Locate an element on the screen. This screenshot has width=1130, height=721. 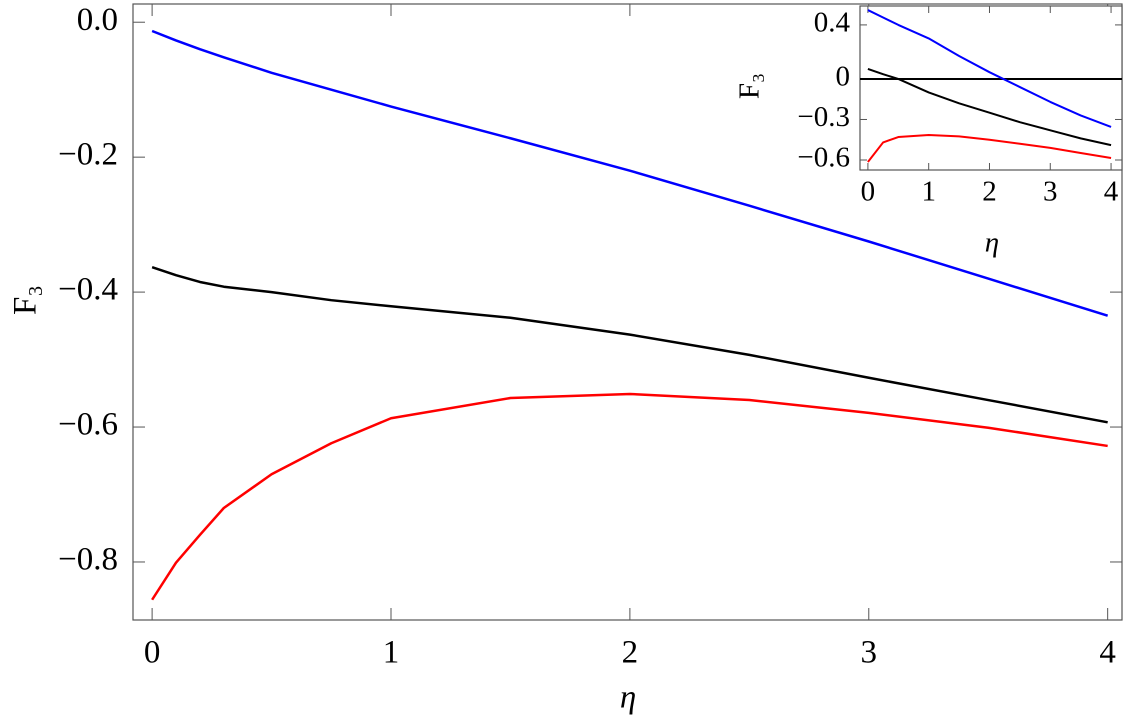
y-tick-label: 0 is located at coordinates (843, 77).